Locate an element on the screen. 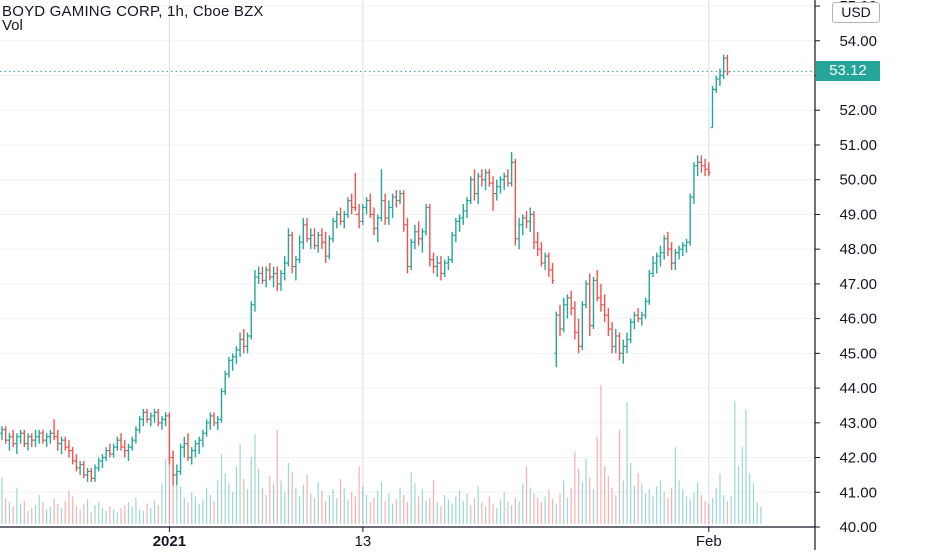 The width and height of the screenshot is (932, 555). time-tick-label-2: Feb is located at coordinates (709, 541).